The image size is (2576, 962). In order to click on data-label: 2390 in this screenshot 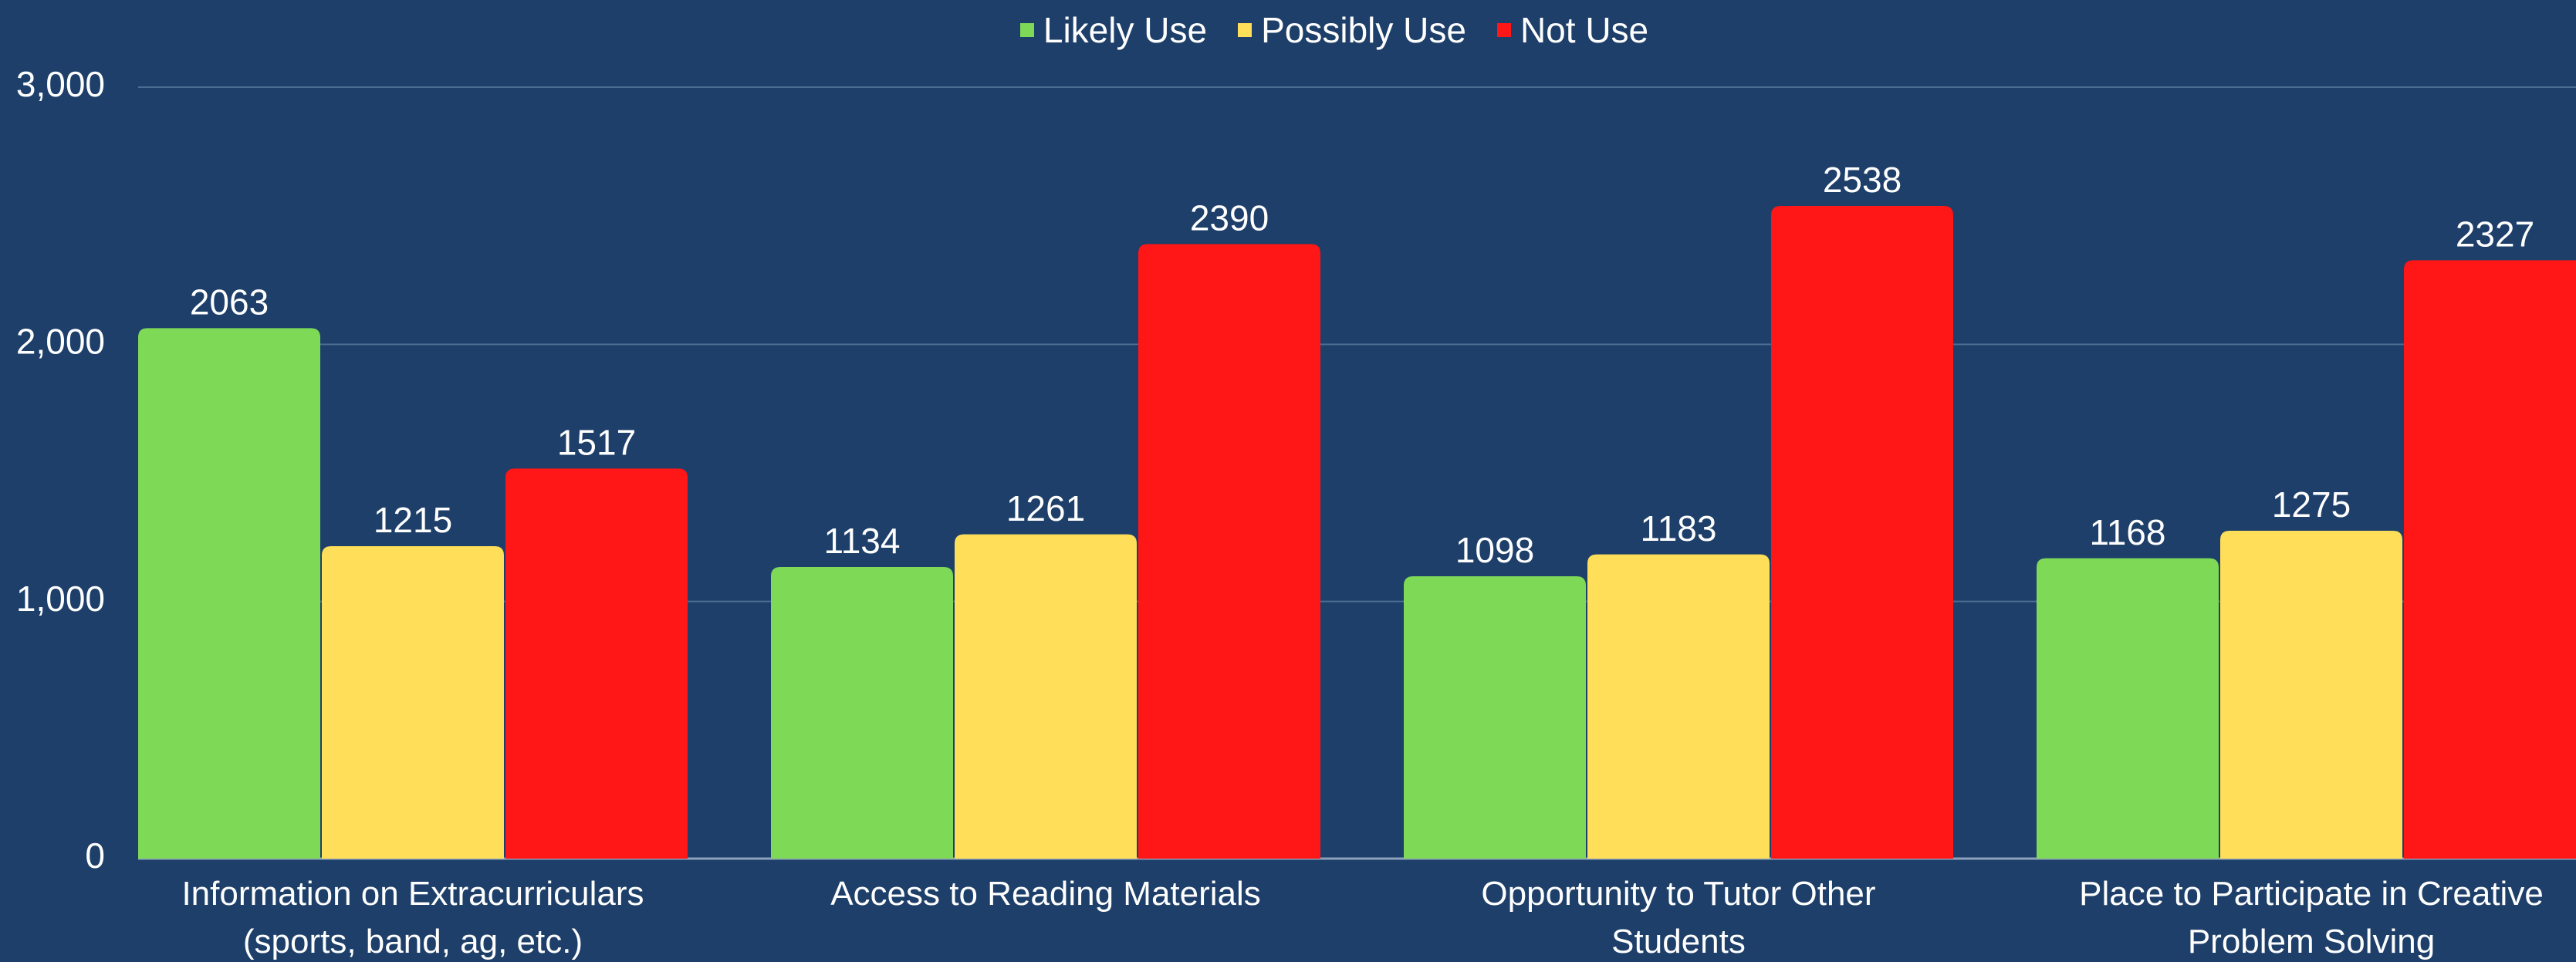, I will do `click(1229, 217)`.